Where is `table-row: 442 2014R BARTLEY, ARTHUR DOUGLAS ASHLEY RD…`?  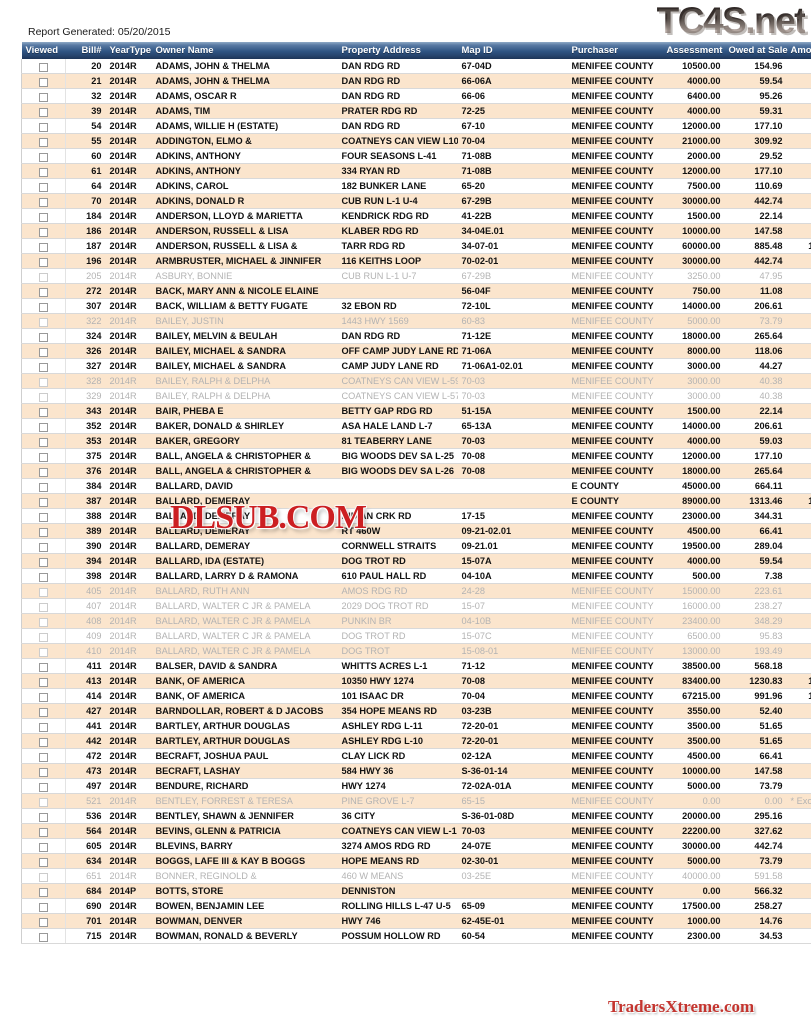
table-row: 442 2014R BARTLEY, ARTHUR DOUGLAS ASHLEY RD… is located at coordinates (416, 741).